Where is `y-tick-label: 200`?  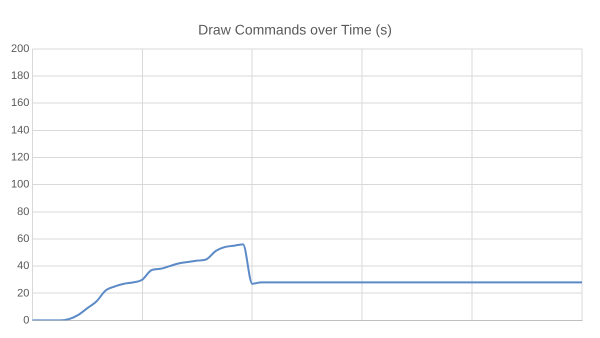 y-tick-label: 200 is located at coordinates (20, 48).